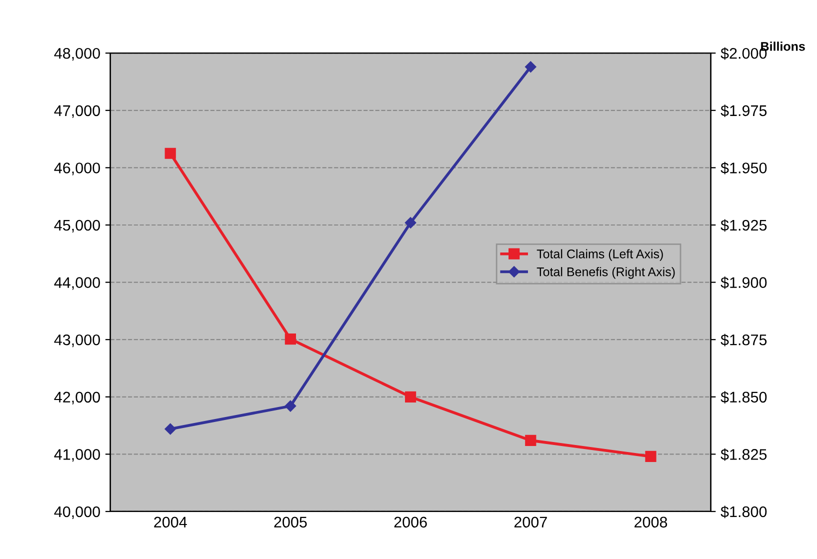  I want to click on x-tick-label: 2004, so click(170, 522).